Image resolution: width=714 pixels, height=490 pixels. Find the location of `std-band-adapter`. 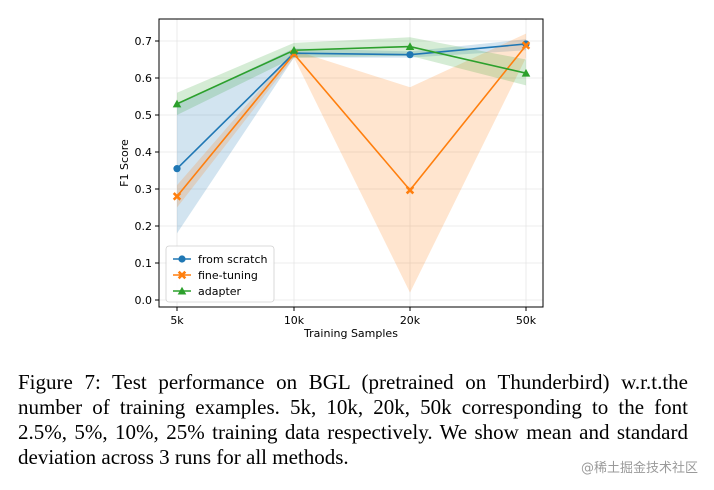

std-band-adapter is located at coordinates (351, 76).